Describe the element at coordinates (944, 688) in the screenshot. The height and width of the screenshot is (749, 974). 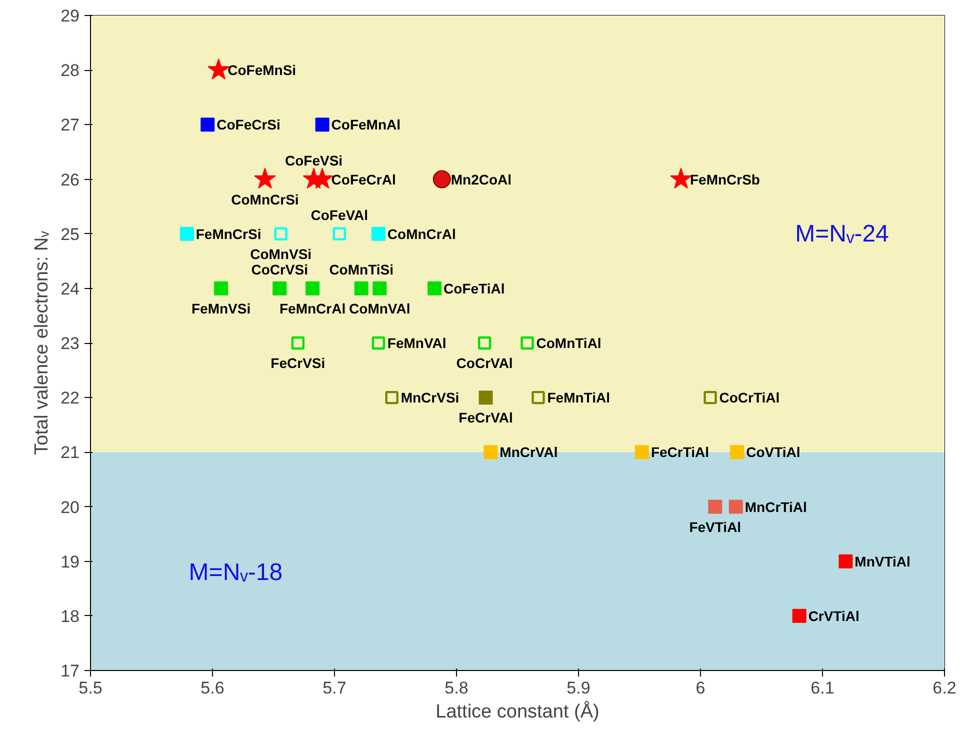
I see `x-tick-label: 6.2` at that location.